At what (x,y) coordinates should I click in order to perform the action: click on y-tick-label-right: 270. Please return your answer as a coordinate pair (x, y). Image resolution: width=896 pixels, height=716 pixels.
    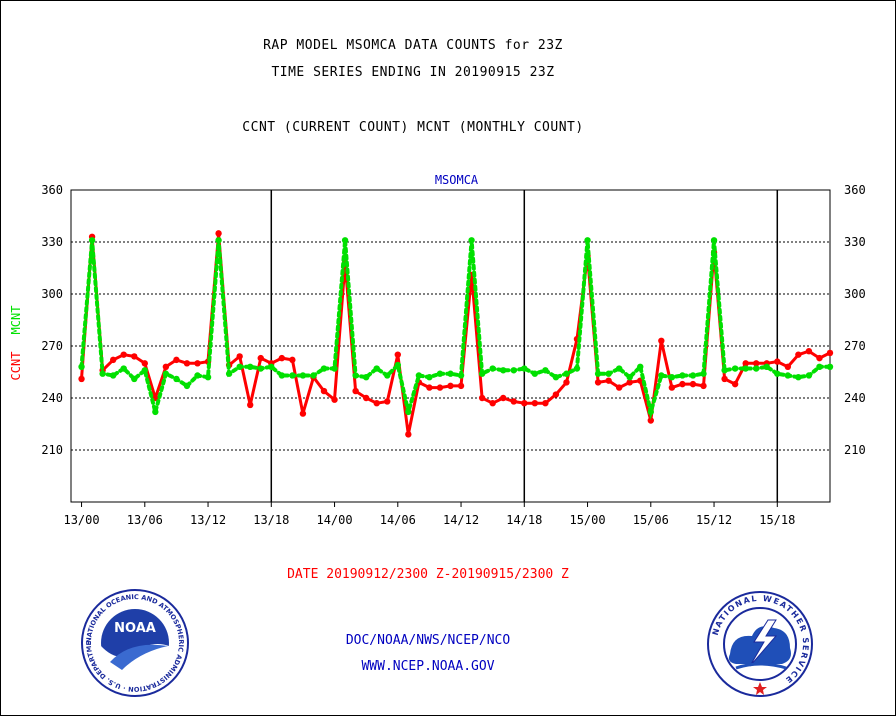
    Looking at the image, I should click on (855, 346).